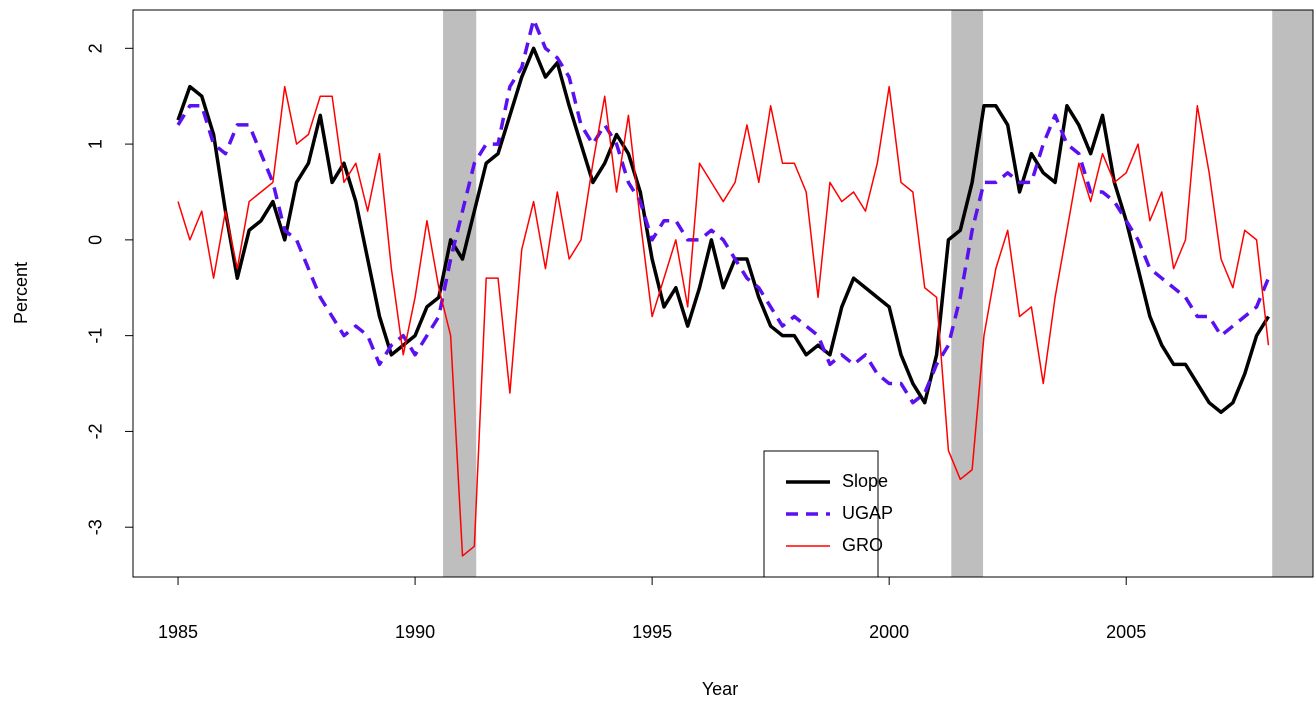 The image size is (1315, 707). Describe the element at coordinates (96, 431) in the screenshot. I see `y-tick-label: -2` at that location.